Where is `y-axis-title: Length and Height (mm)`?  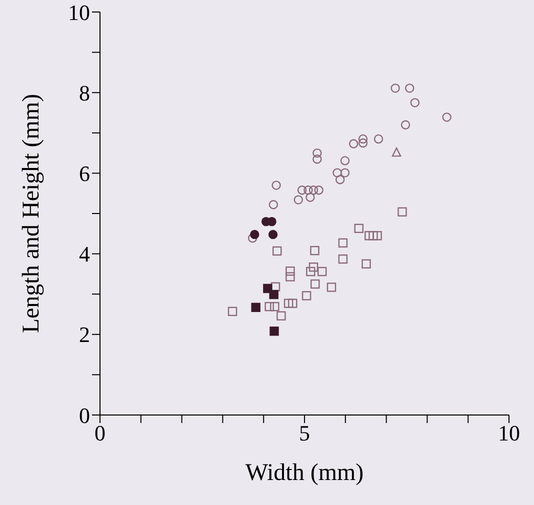
y-axis-title: Length and Height (mm) is located at coordinates (31, 214).